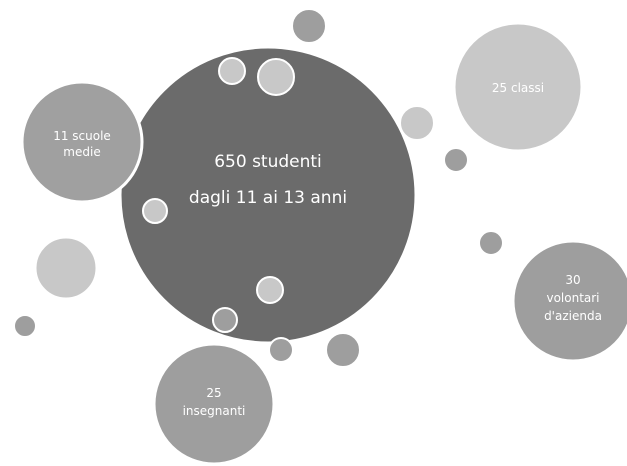 This screenshot has width=627, height=466. What do you see at coordinates (25, 326) in the screenshot?
I see `bubble-small-far-left` at bounding box center [25, 326].